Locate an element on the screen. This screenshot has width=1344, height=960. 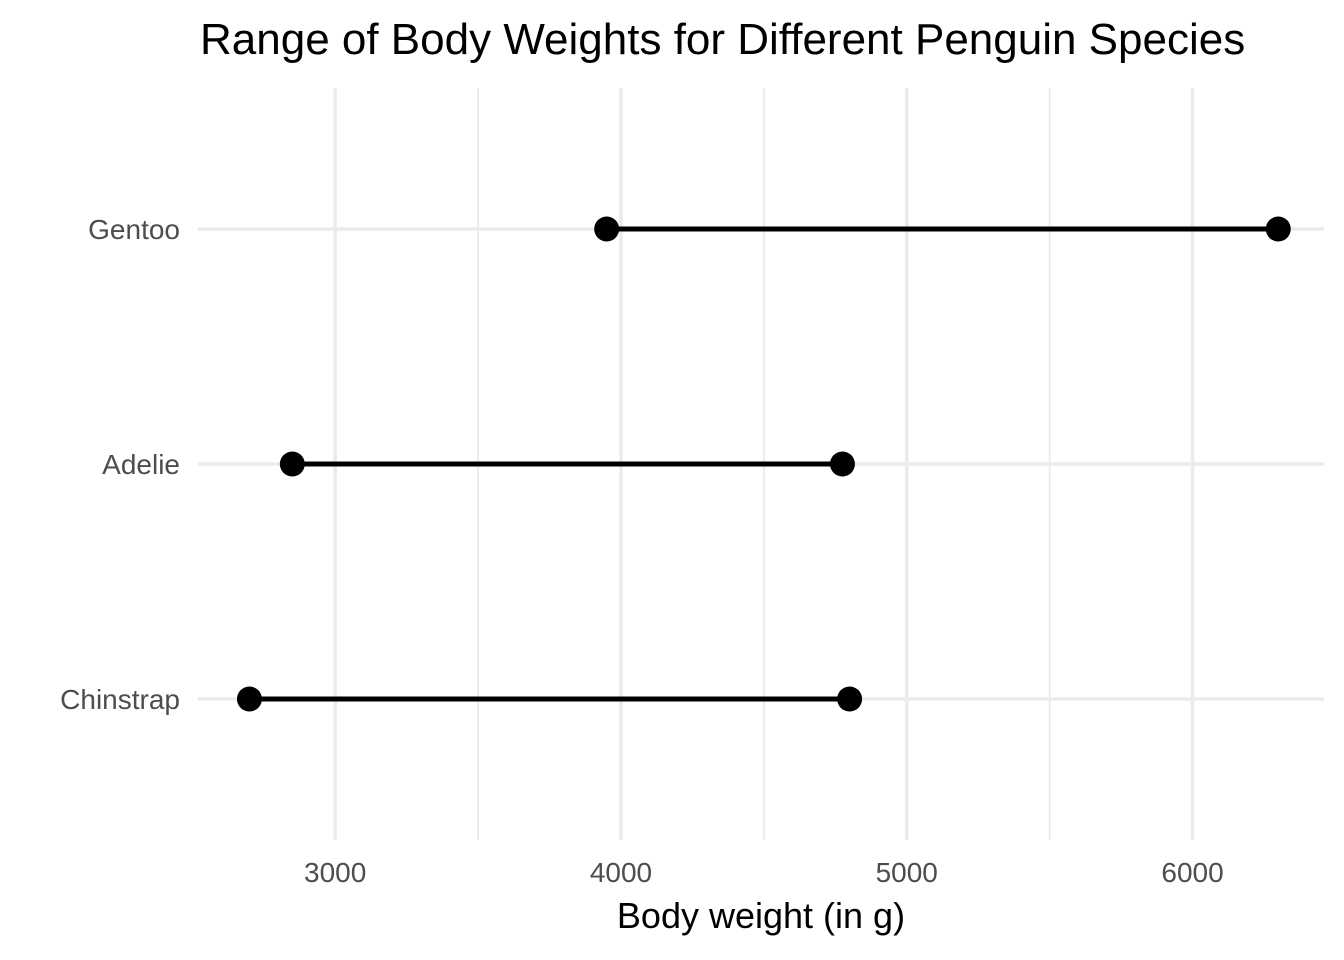
x-tick-label: 5000 is located at coordinates (907, 872).